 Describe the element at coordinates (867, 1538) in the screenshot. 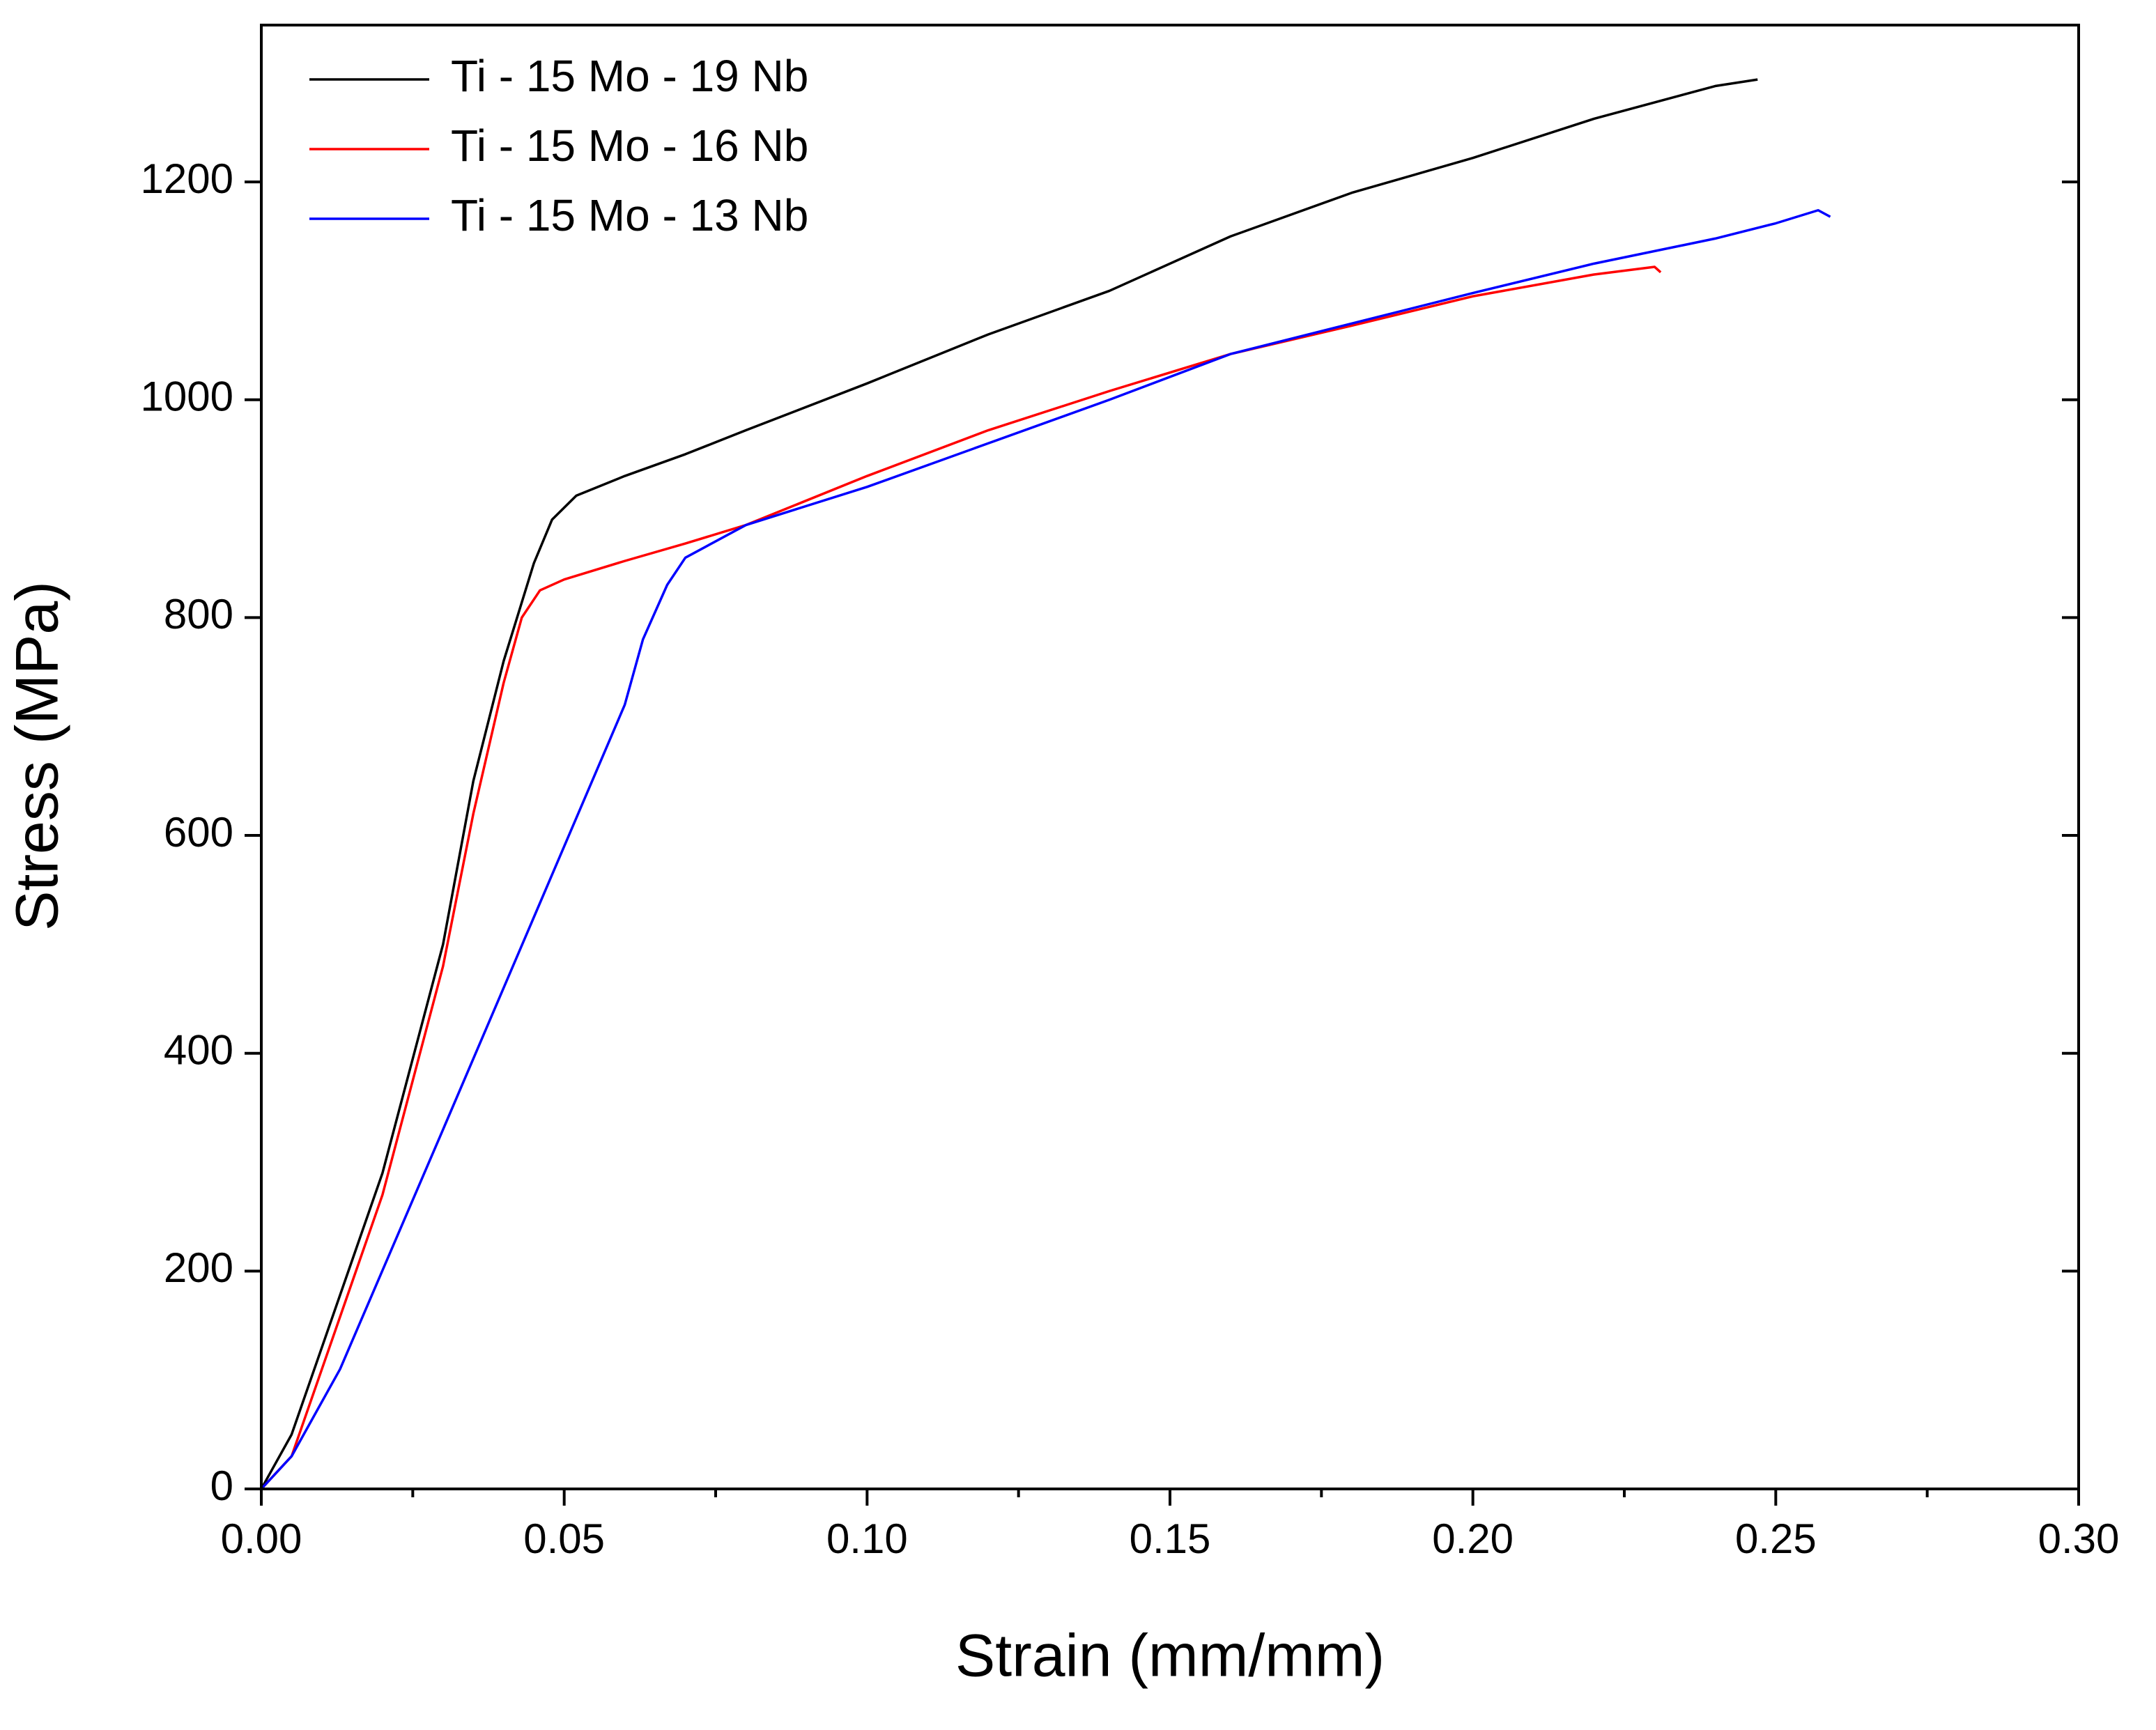

I see `x-tick-label: 0.10` at that location.